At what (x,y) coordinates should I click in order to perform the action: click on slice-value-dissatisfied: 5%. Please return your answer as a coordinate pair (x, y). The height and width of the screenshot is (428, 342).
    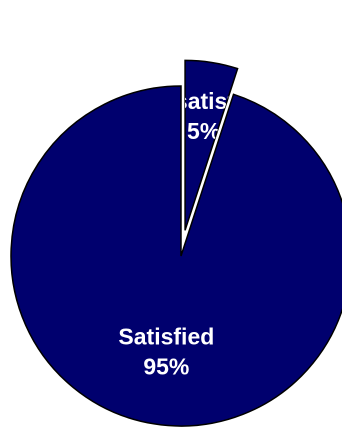
    Looking at the image, I should click on (203, 131).